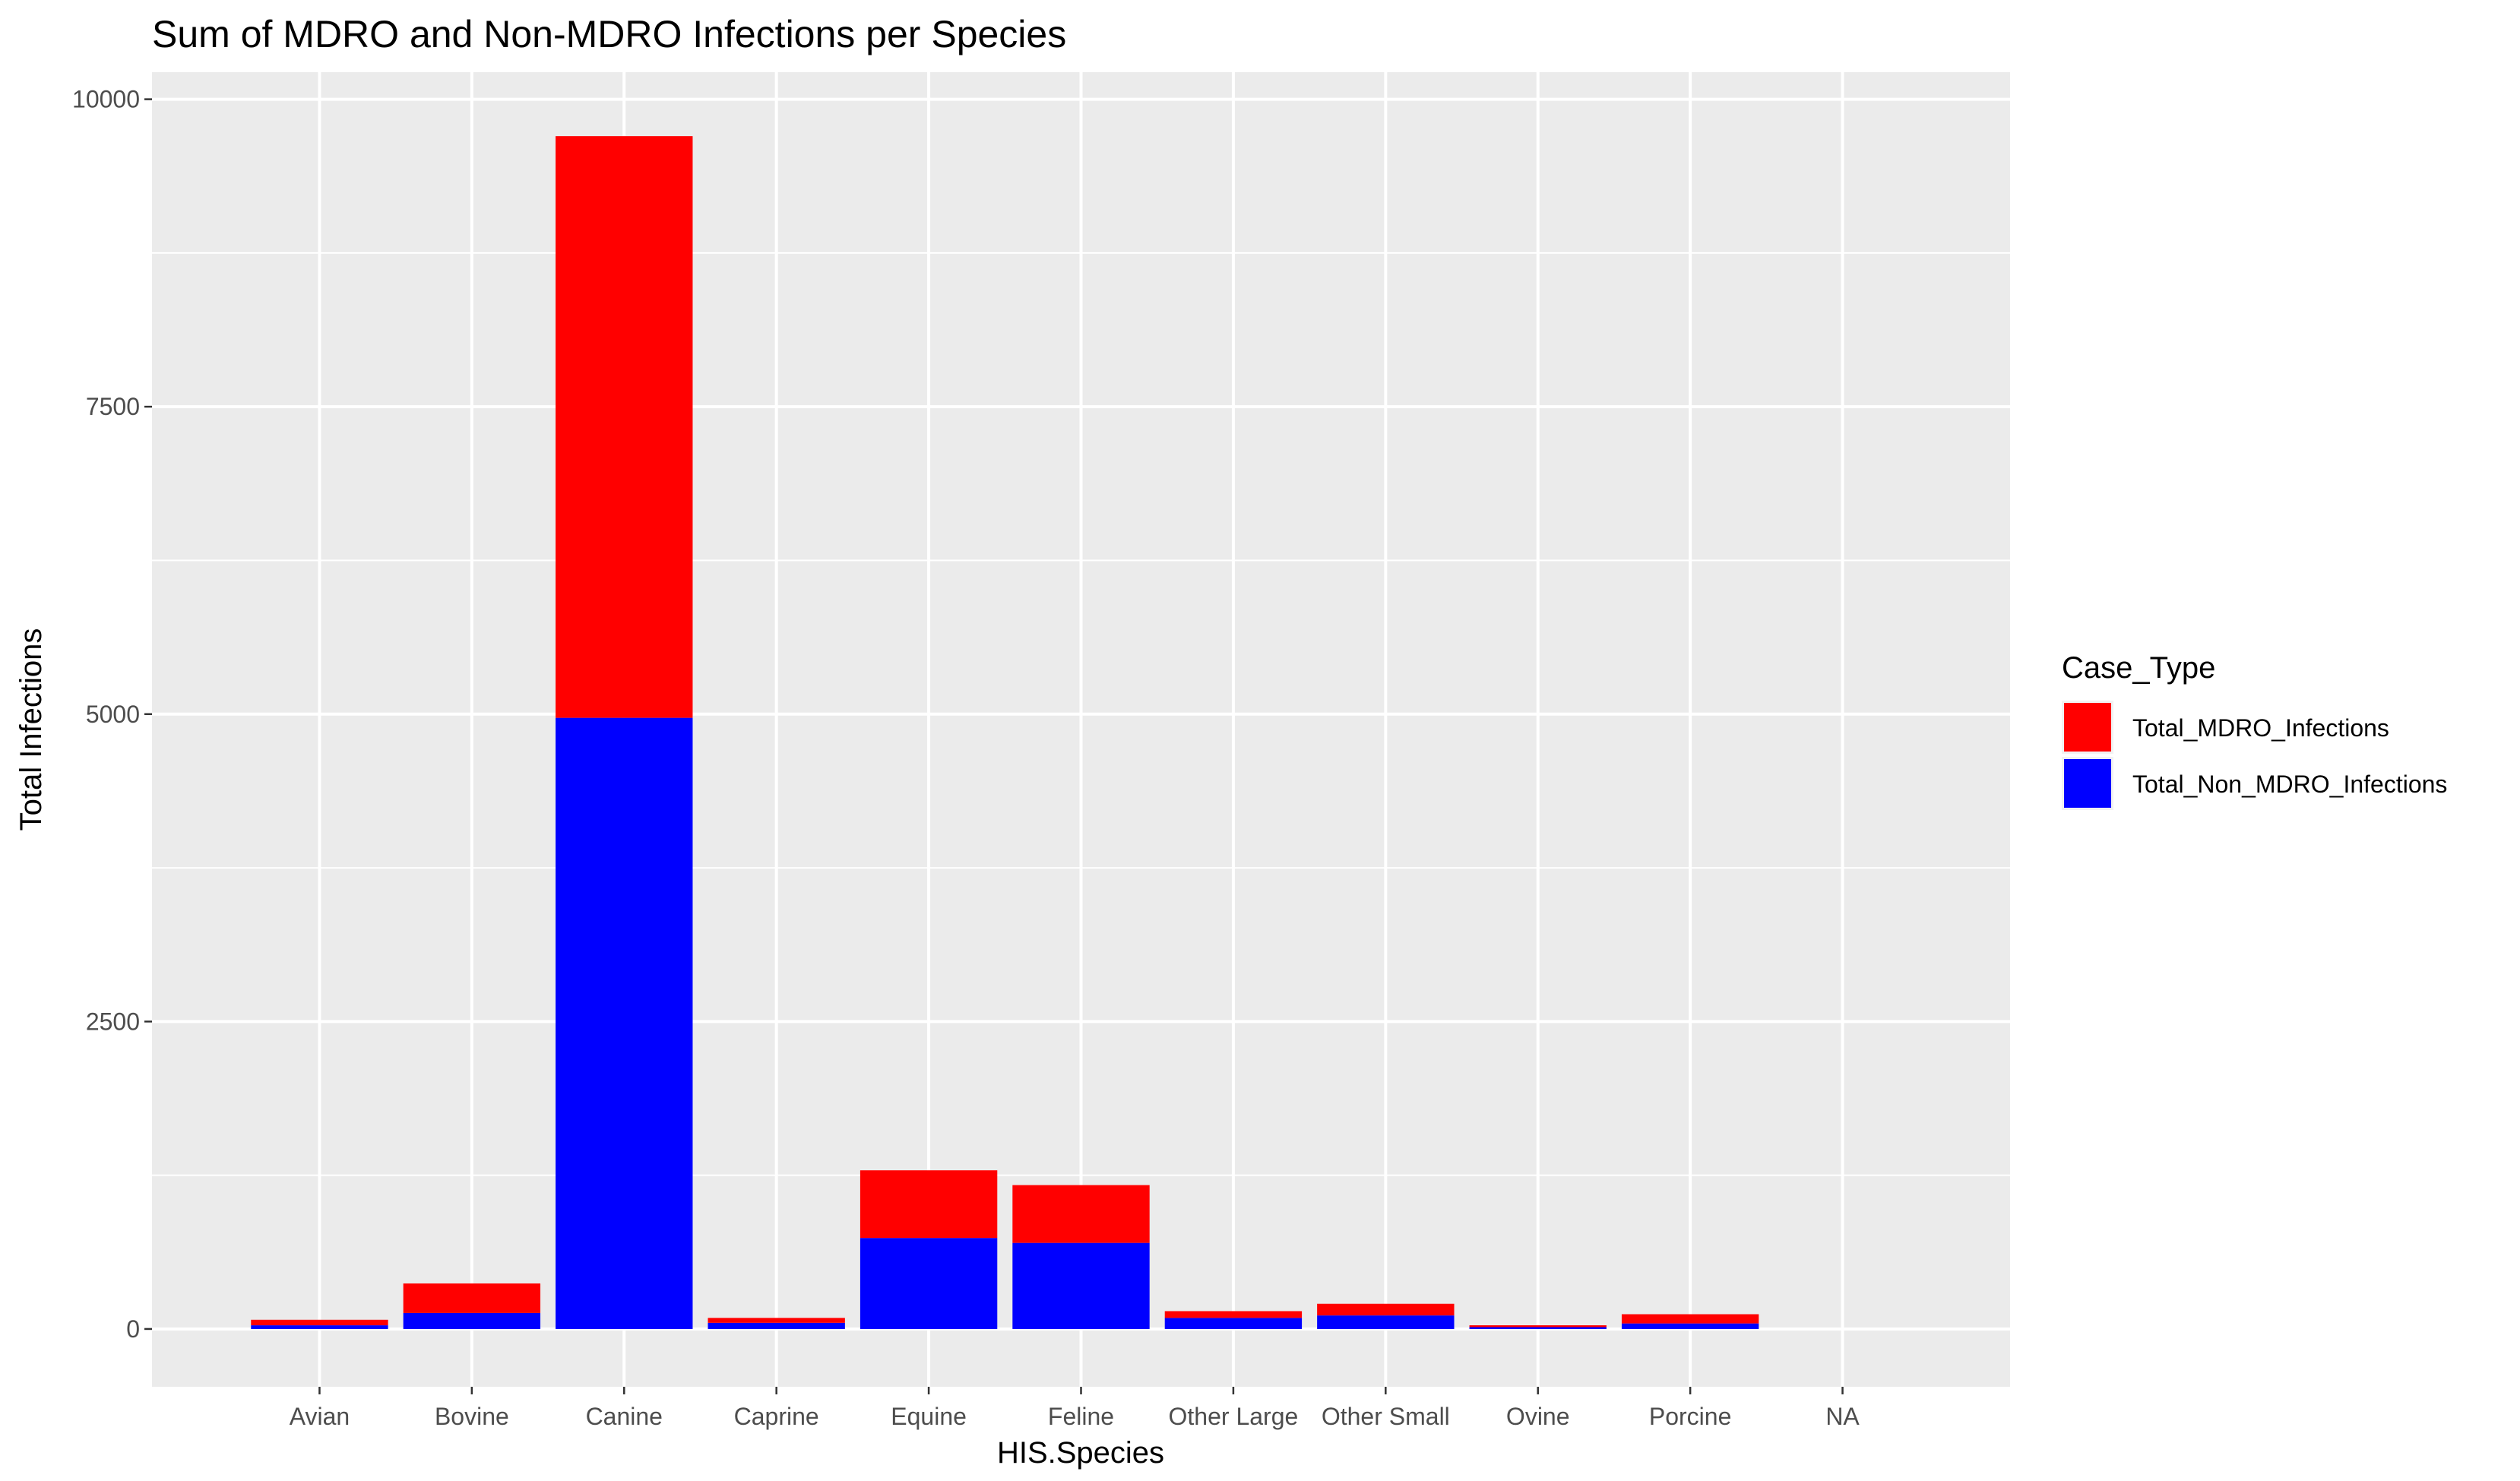 The image size is (2520, 1481). Describe the element at coordinates (776, 1416) in the screenshot. I see `x-tick-label: Caprine` at that location.